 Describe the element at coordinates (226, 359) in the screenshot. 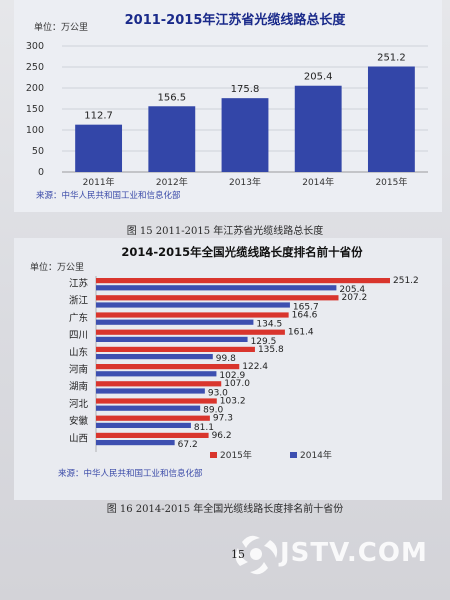

I see `chart2-data-label-2014: 99.8` at that location.